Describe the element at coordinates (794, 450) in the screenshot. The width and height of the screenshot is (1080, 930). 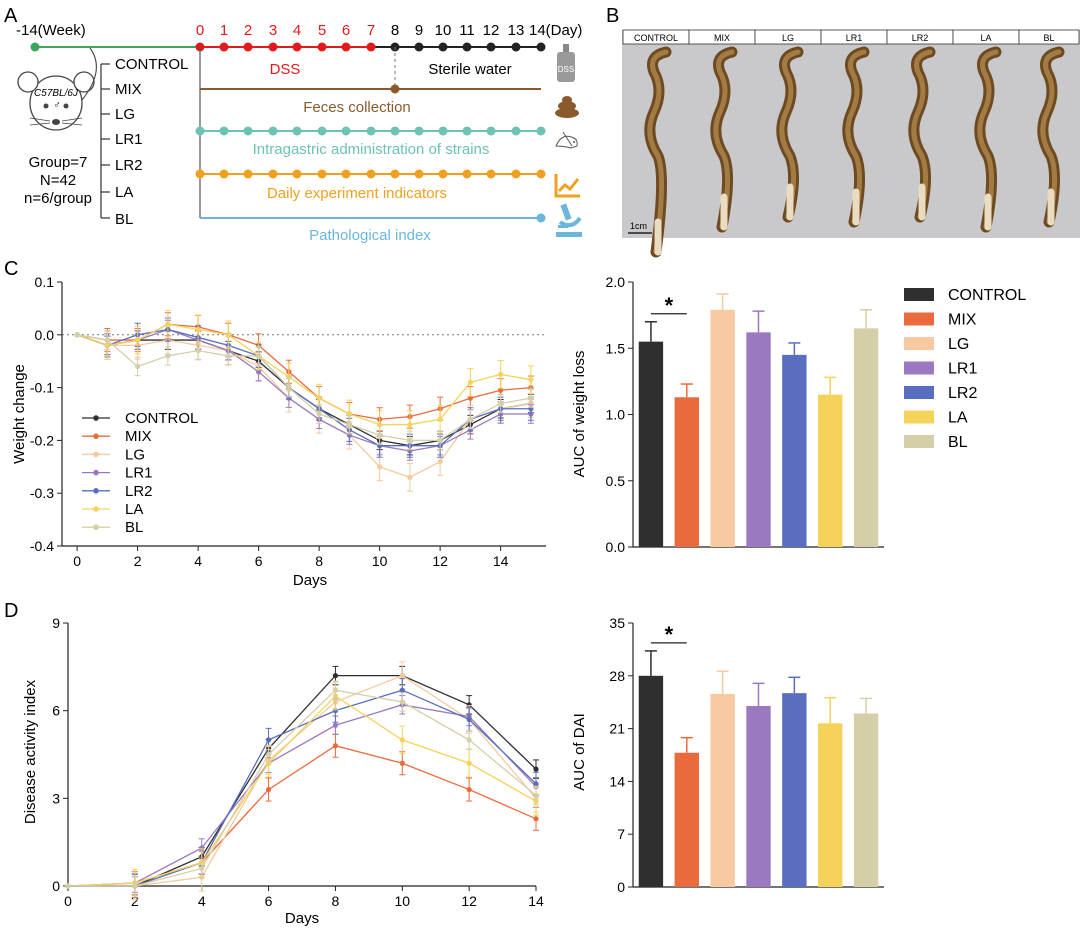
I see `bar-lr2` at that location.